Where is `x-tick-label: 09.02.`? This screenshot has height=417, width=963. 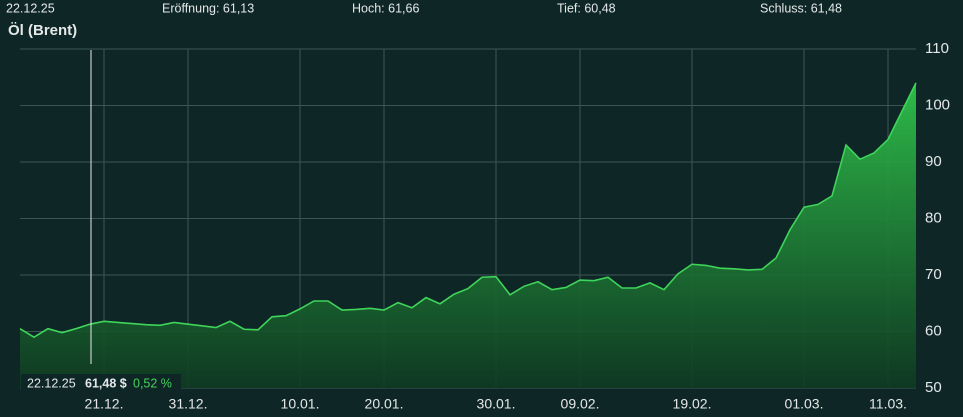 x-tick-label: 09.02. is located at coordinates (580, 404).